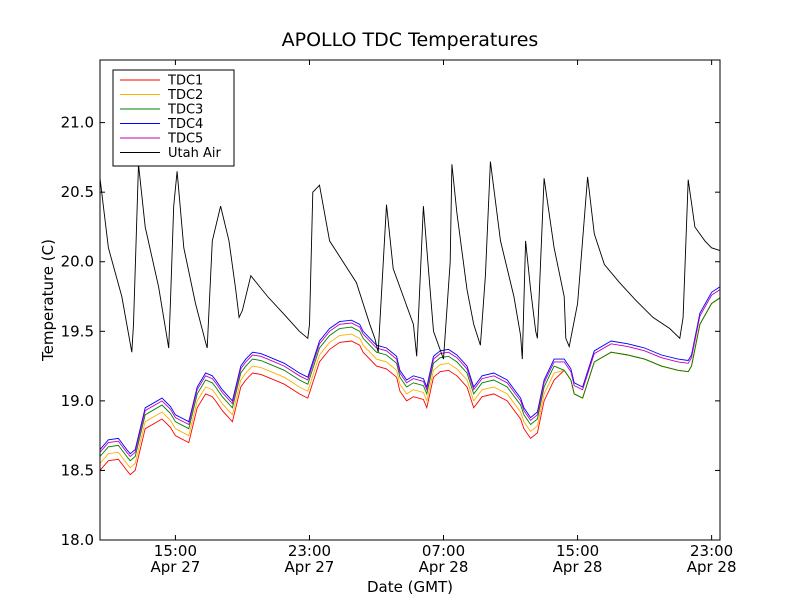 The width and height of the screenshot is (800, 600). What do you see at coordinates (77, 470) in the screenshot?
I see `y-tick-label: 18.5` at bounding box center [77, 470].